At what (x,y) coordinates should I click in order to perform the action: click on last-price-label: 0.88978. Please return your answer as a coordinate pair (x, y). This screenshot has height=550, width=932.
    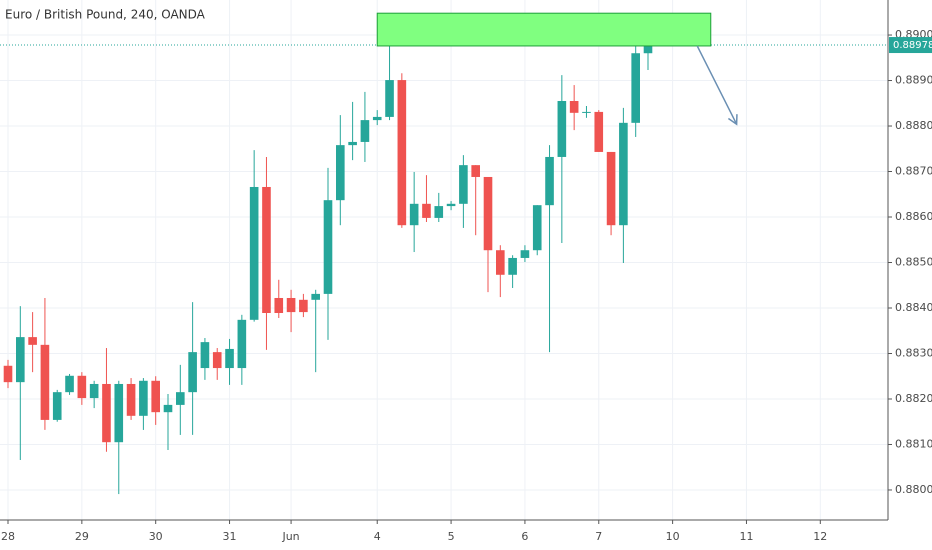
    Looking at the image, I should click on (912, 45).